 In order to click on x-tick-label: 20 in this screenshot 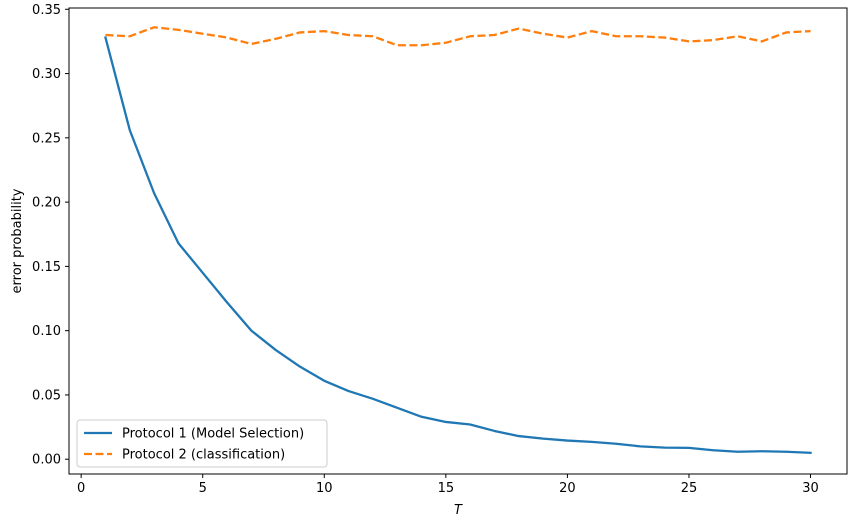, I will do `click(567, 488)`.